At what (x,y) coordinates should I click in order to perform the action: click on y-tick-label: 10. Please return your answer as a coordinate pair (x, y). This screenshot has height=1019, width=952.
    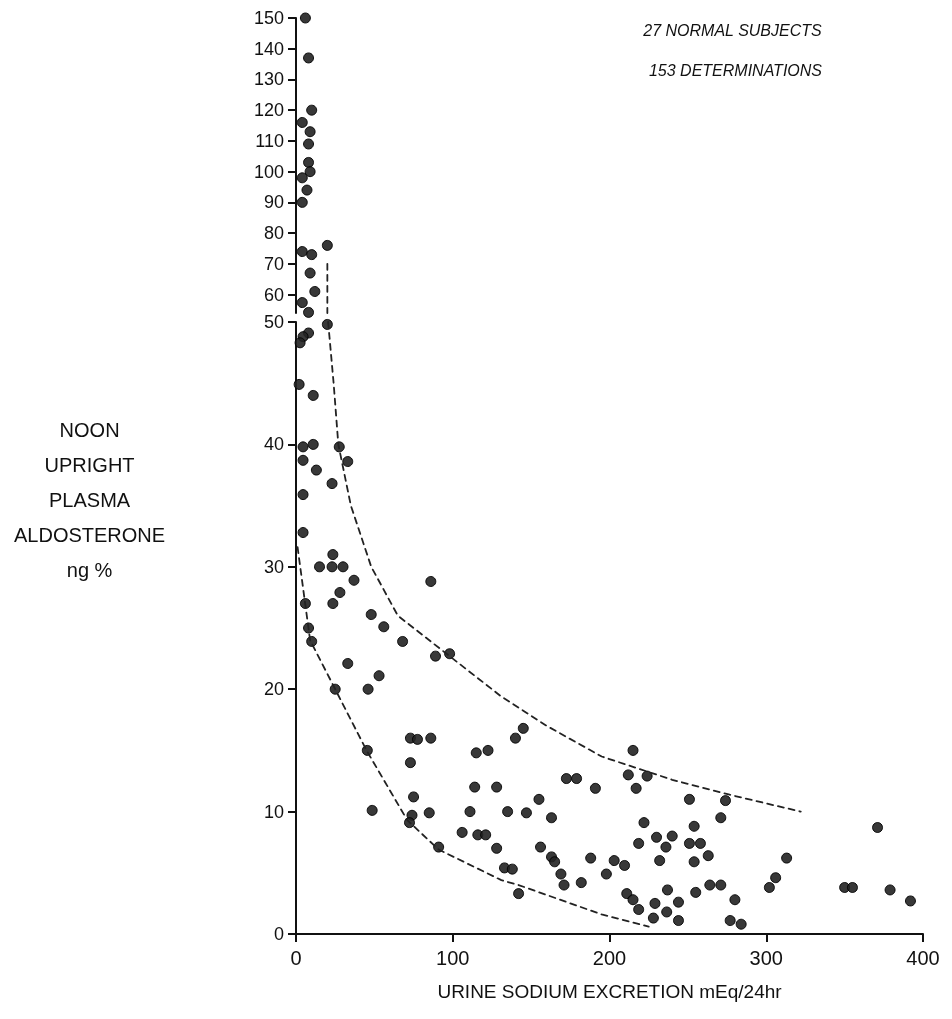
    Looking at the image, I should click on (273, 811).